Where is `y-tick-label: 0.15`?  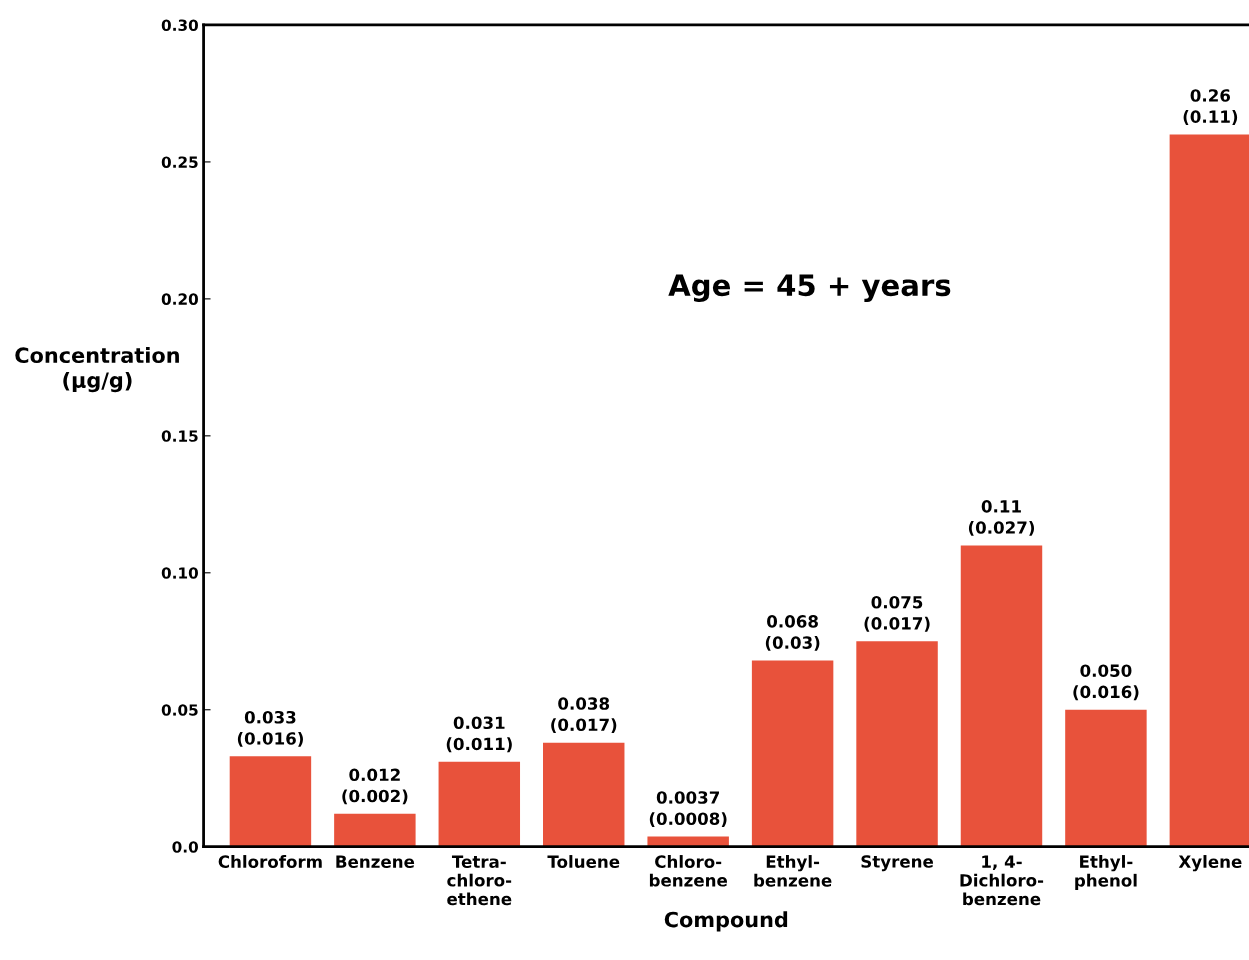
y-tick-label: 0.15 is located at coordinates (179, 436).